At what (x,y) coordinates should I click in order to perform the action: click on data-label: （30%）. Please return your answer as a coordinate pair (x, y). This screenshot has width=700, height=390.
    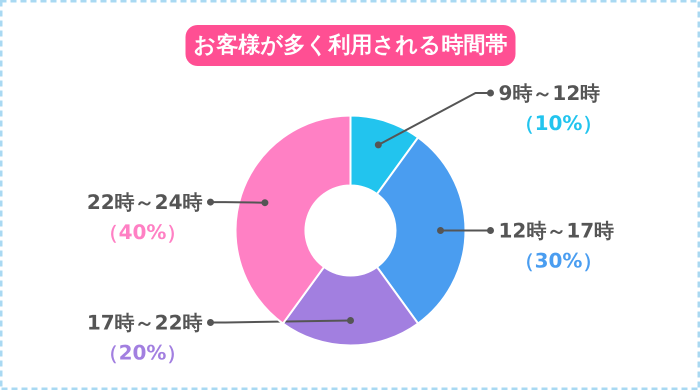
    Looking at the image, I should click on (558, 260).